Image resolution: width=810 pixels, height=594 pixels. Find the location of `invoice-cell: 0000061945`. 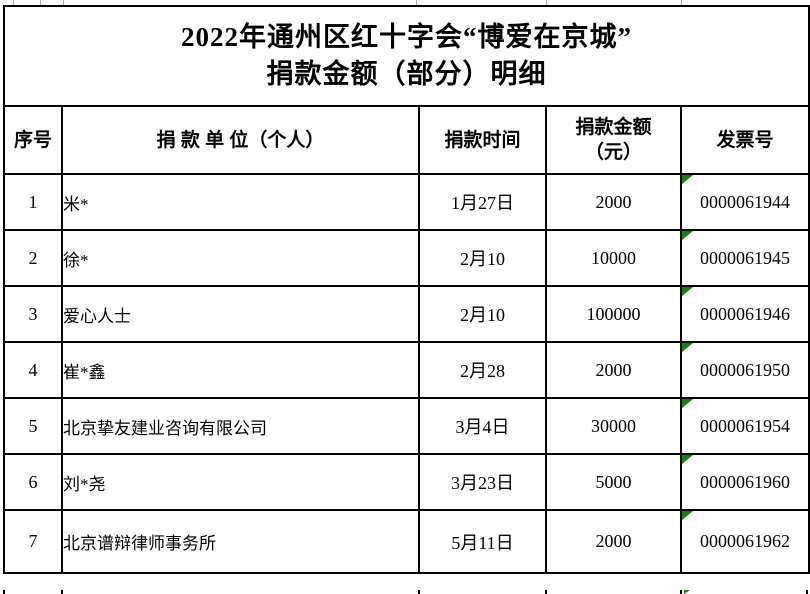

invoice-cell: 0000061945 is located at coordinates (744, 258).